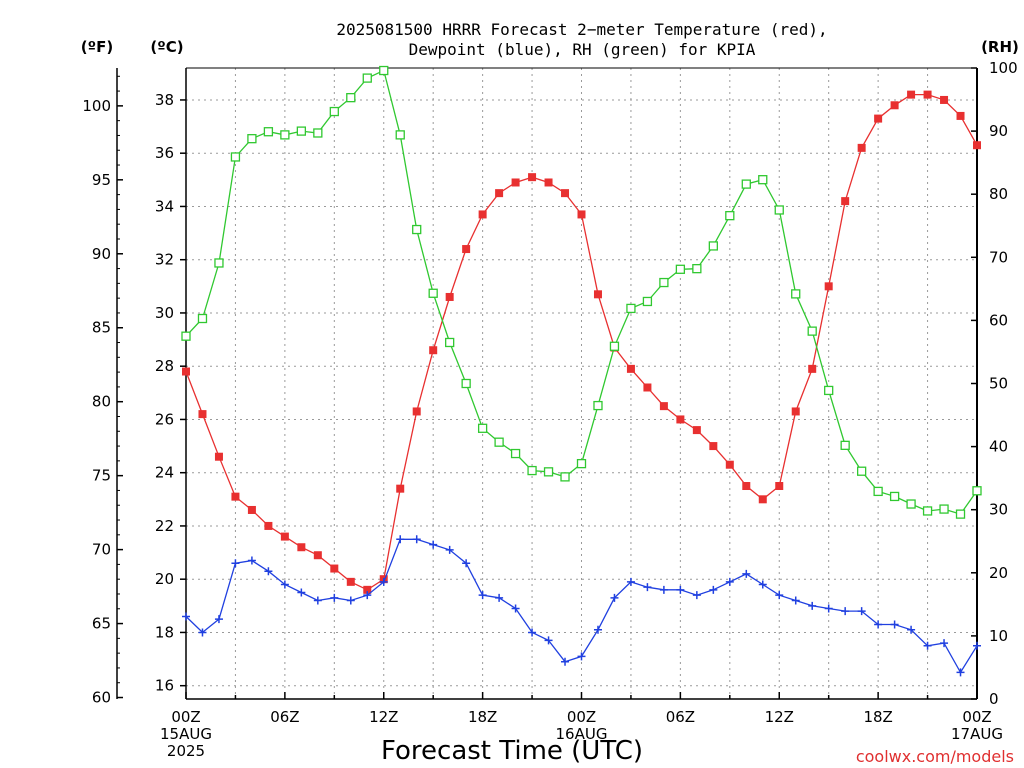 The width and height of the screenshot is (1024, 768). I want to click on celsius-tick-label: 26, so click(164, 419).